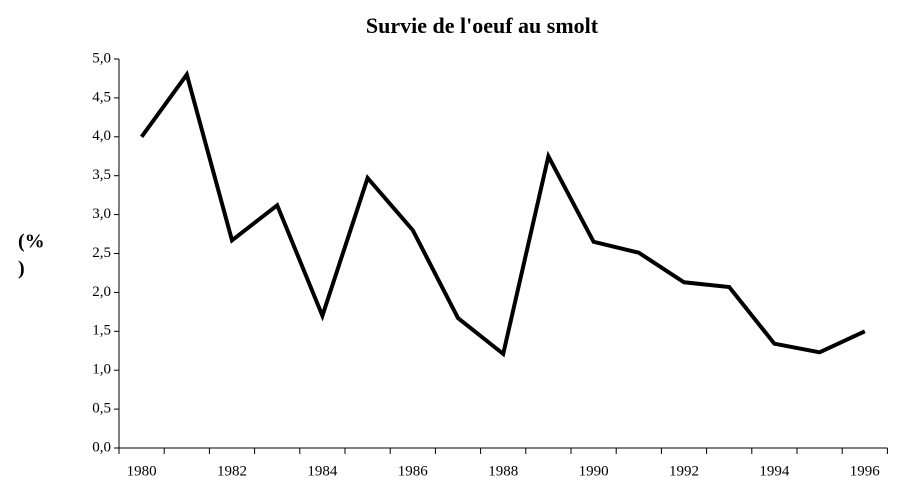 The height and width of the screenshot is (496, 900). Describe the element at coordinates (101, 370) in the screenshot. I see `y-tick-label: 1,0` at that location.